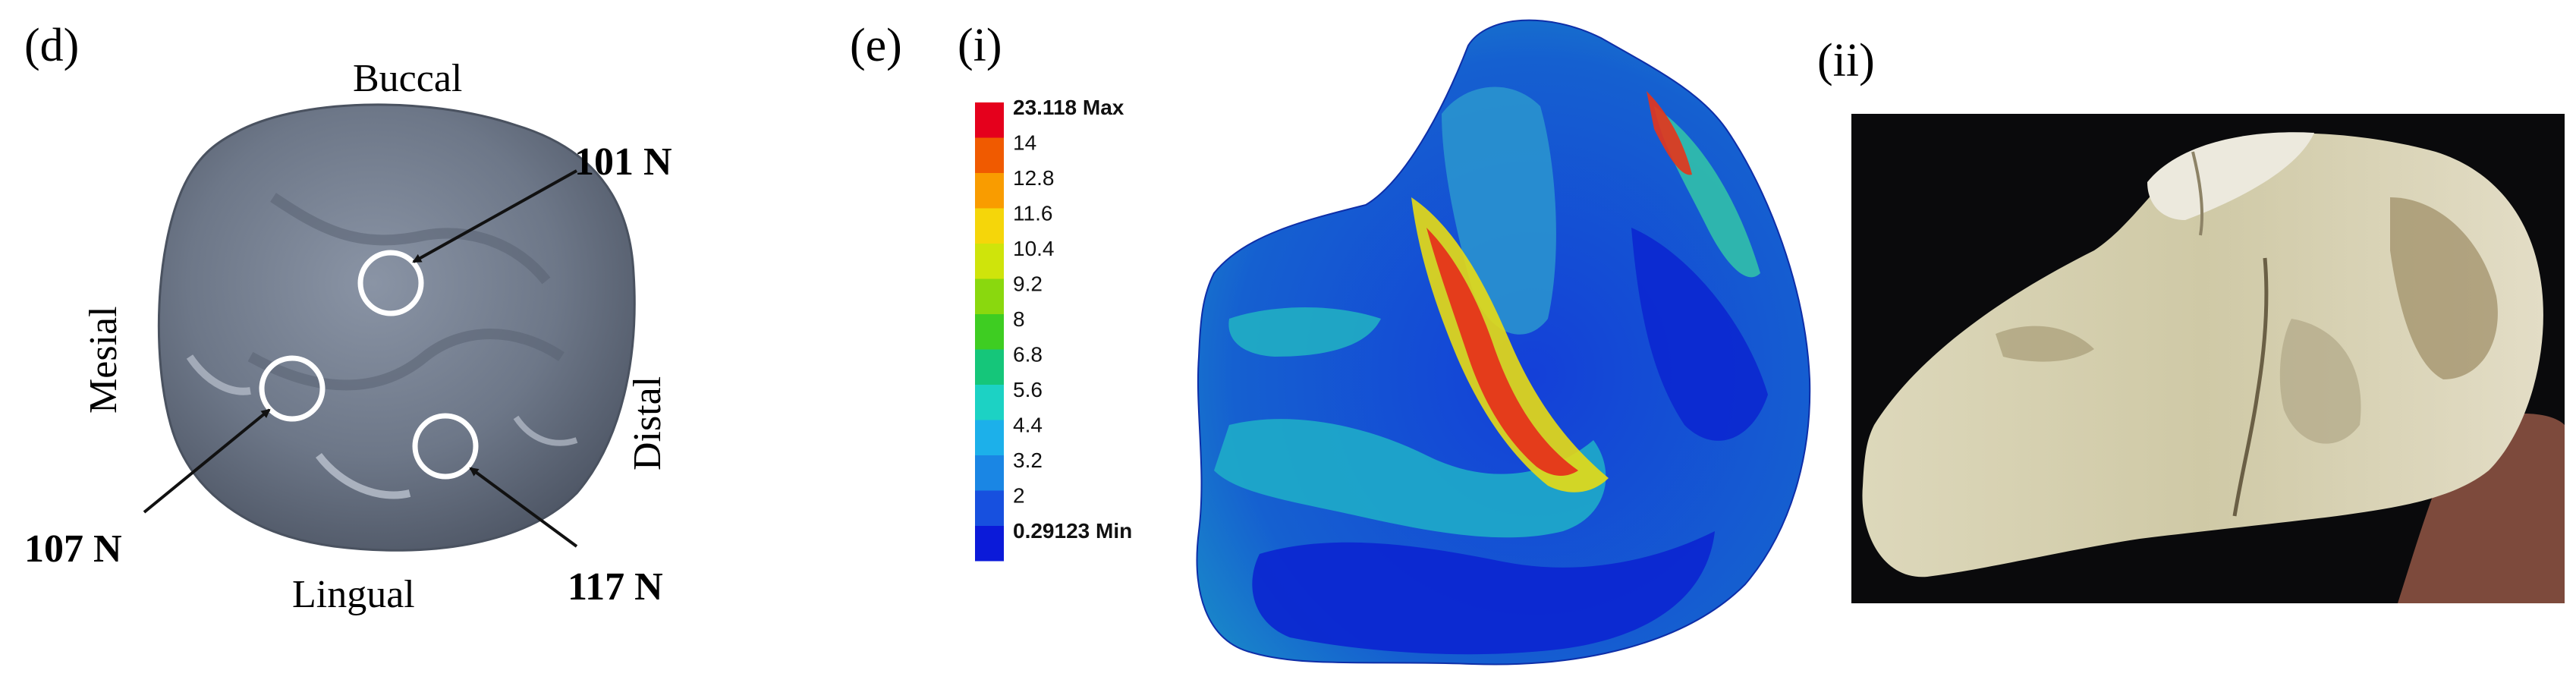 The image size is (2576, 686). What do you see at coordinates (1028, 284) in the screenshot?
I see `legend-level-label: 9.2` at bounding box center [1028, 284].